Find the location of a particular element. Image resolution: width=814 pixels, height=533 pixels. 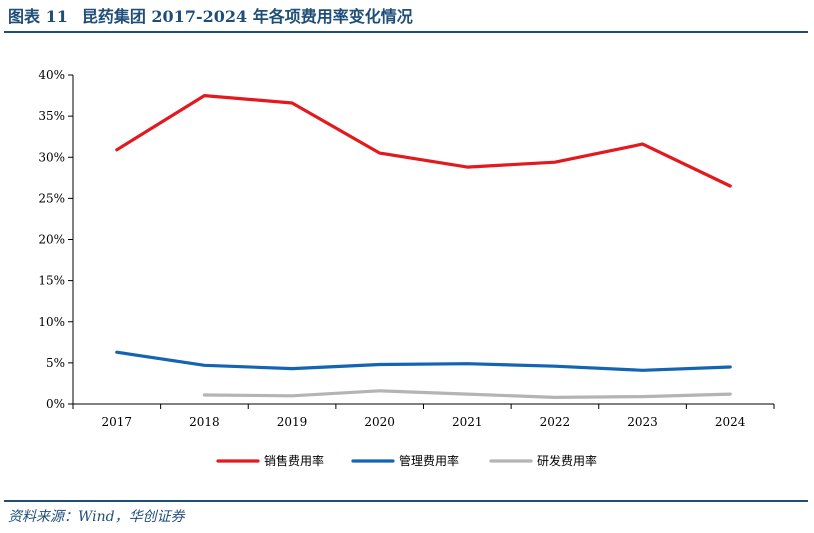

legend: 销售费用率 管理费用率 研发费用率 is located at coordinates (406, 460).